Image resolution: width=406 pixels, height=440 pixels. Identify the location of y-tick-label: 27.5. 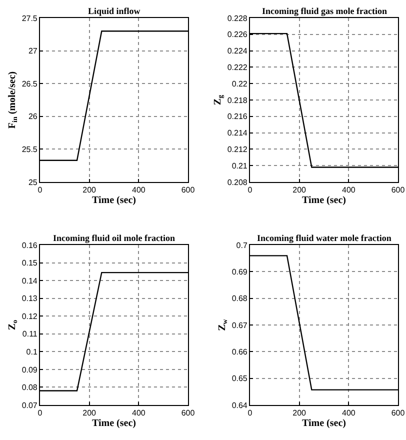
(30, 18).